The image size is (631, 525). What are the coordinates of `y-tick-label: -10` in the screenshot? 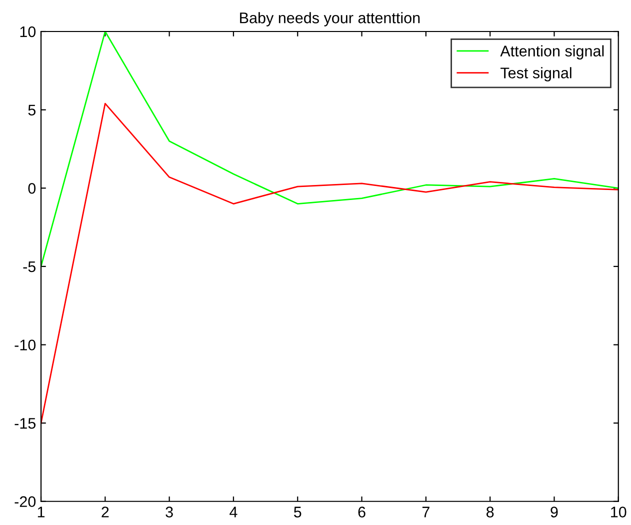 It's located at (25, 345).